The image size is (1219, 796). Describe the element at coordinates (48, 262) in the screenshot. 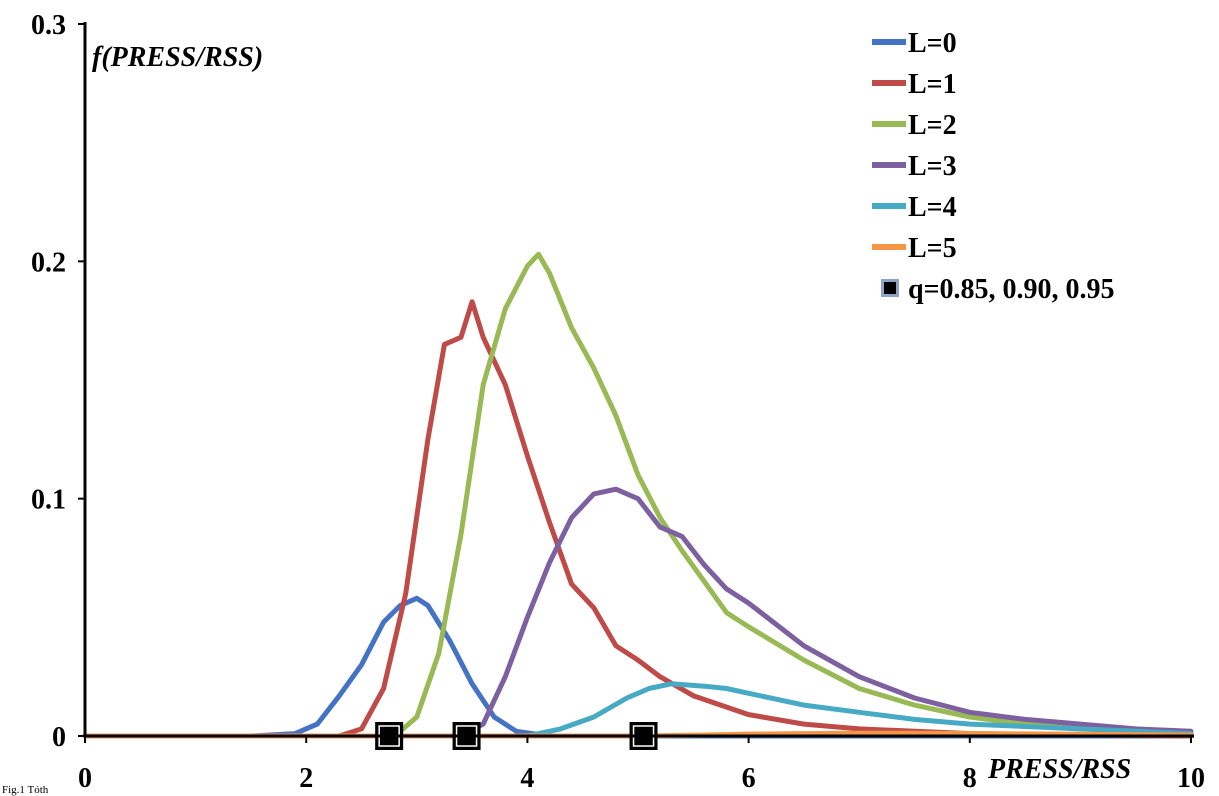

I see `y-tick-label: 0.2` at that location.